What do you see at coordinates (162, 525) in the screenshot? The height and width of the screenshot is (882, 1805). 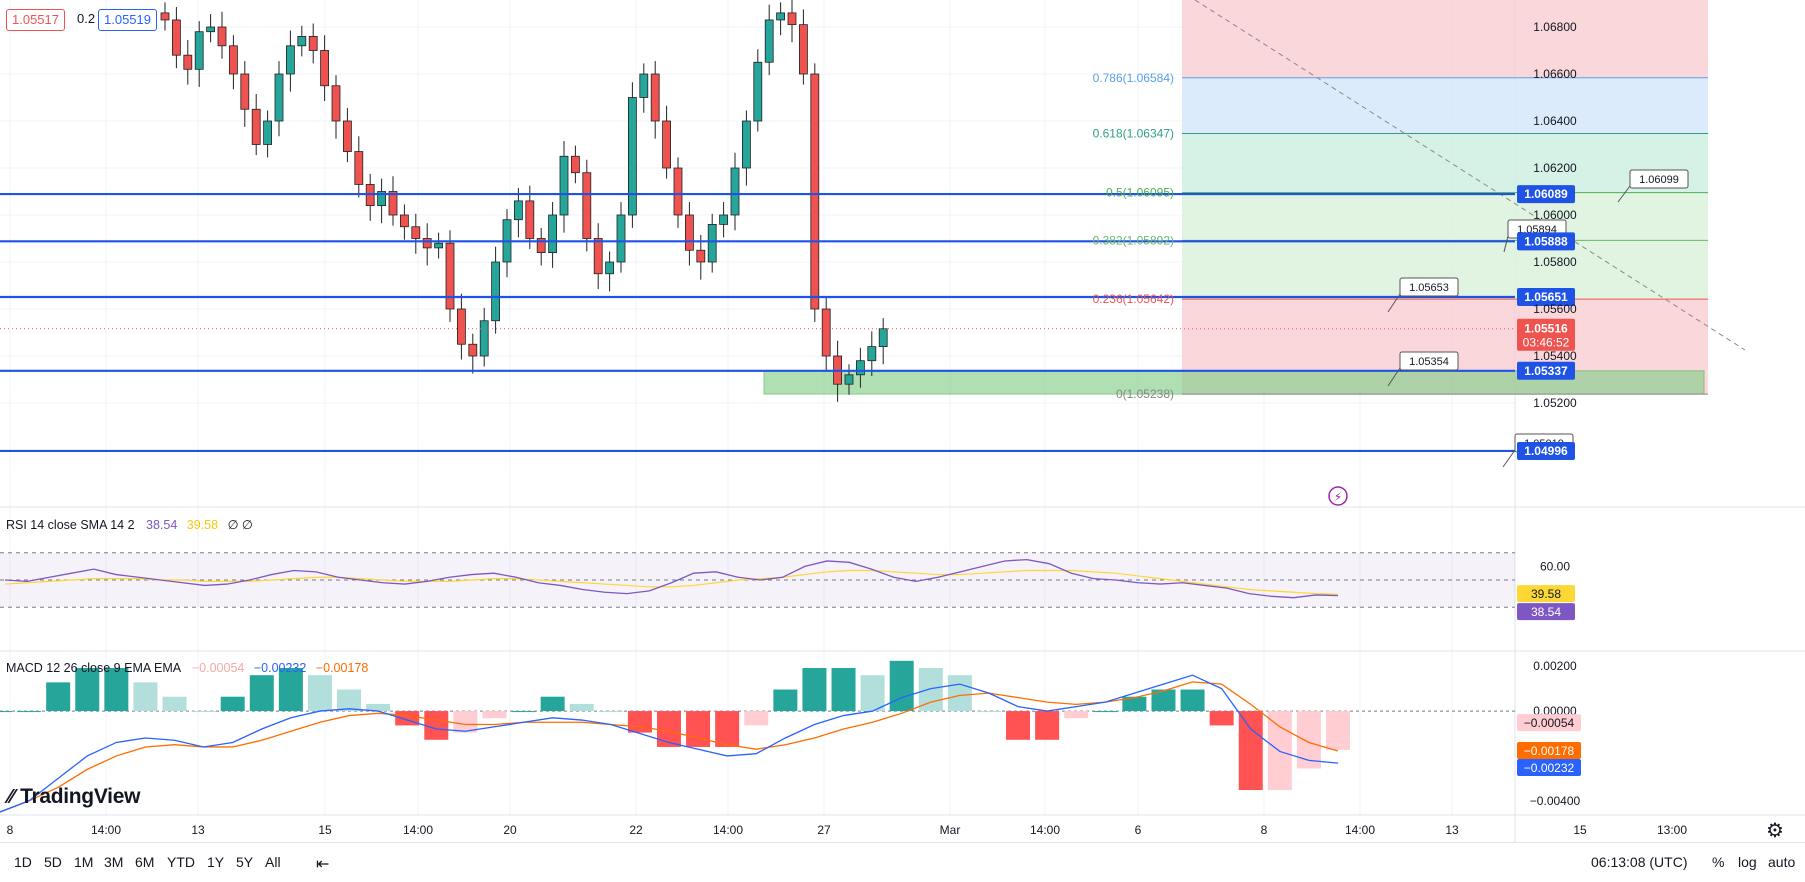 I see `rsi-legend-value: 38.54` at bounding box center [162, 525].